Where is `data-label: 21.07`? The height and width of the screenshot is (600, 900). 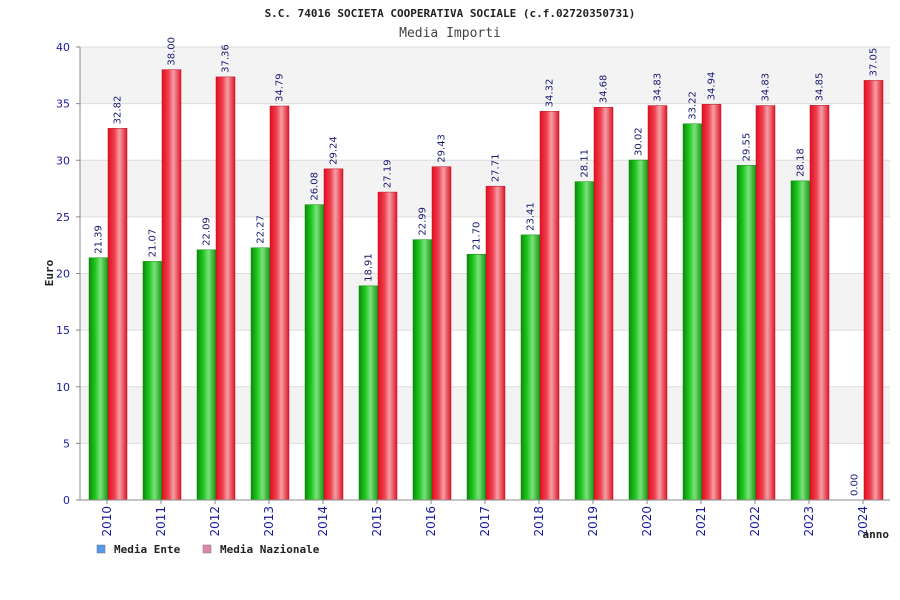
data-label: 21.07 is located at coordinates (153, 243).